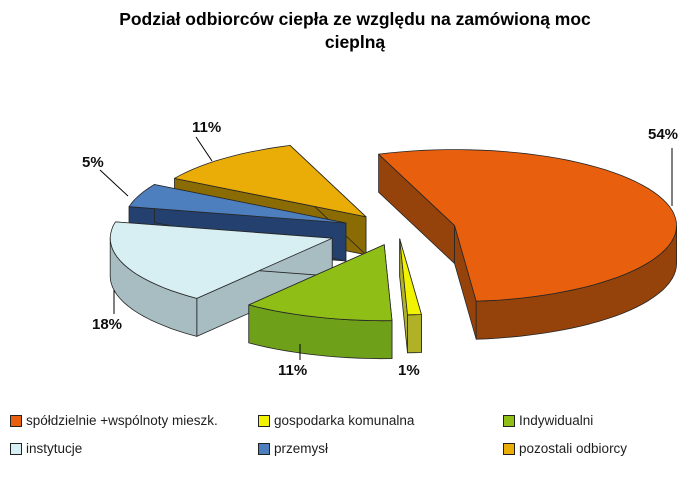 This screenshot has height=479, width=700. What do you see at coordinates (573, 448) in the screenshot?
I see `legend-label: pozostali odbiorcy` at bounding box center [573, 448].